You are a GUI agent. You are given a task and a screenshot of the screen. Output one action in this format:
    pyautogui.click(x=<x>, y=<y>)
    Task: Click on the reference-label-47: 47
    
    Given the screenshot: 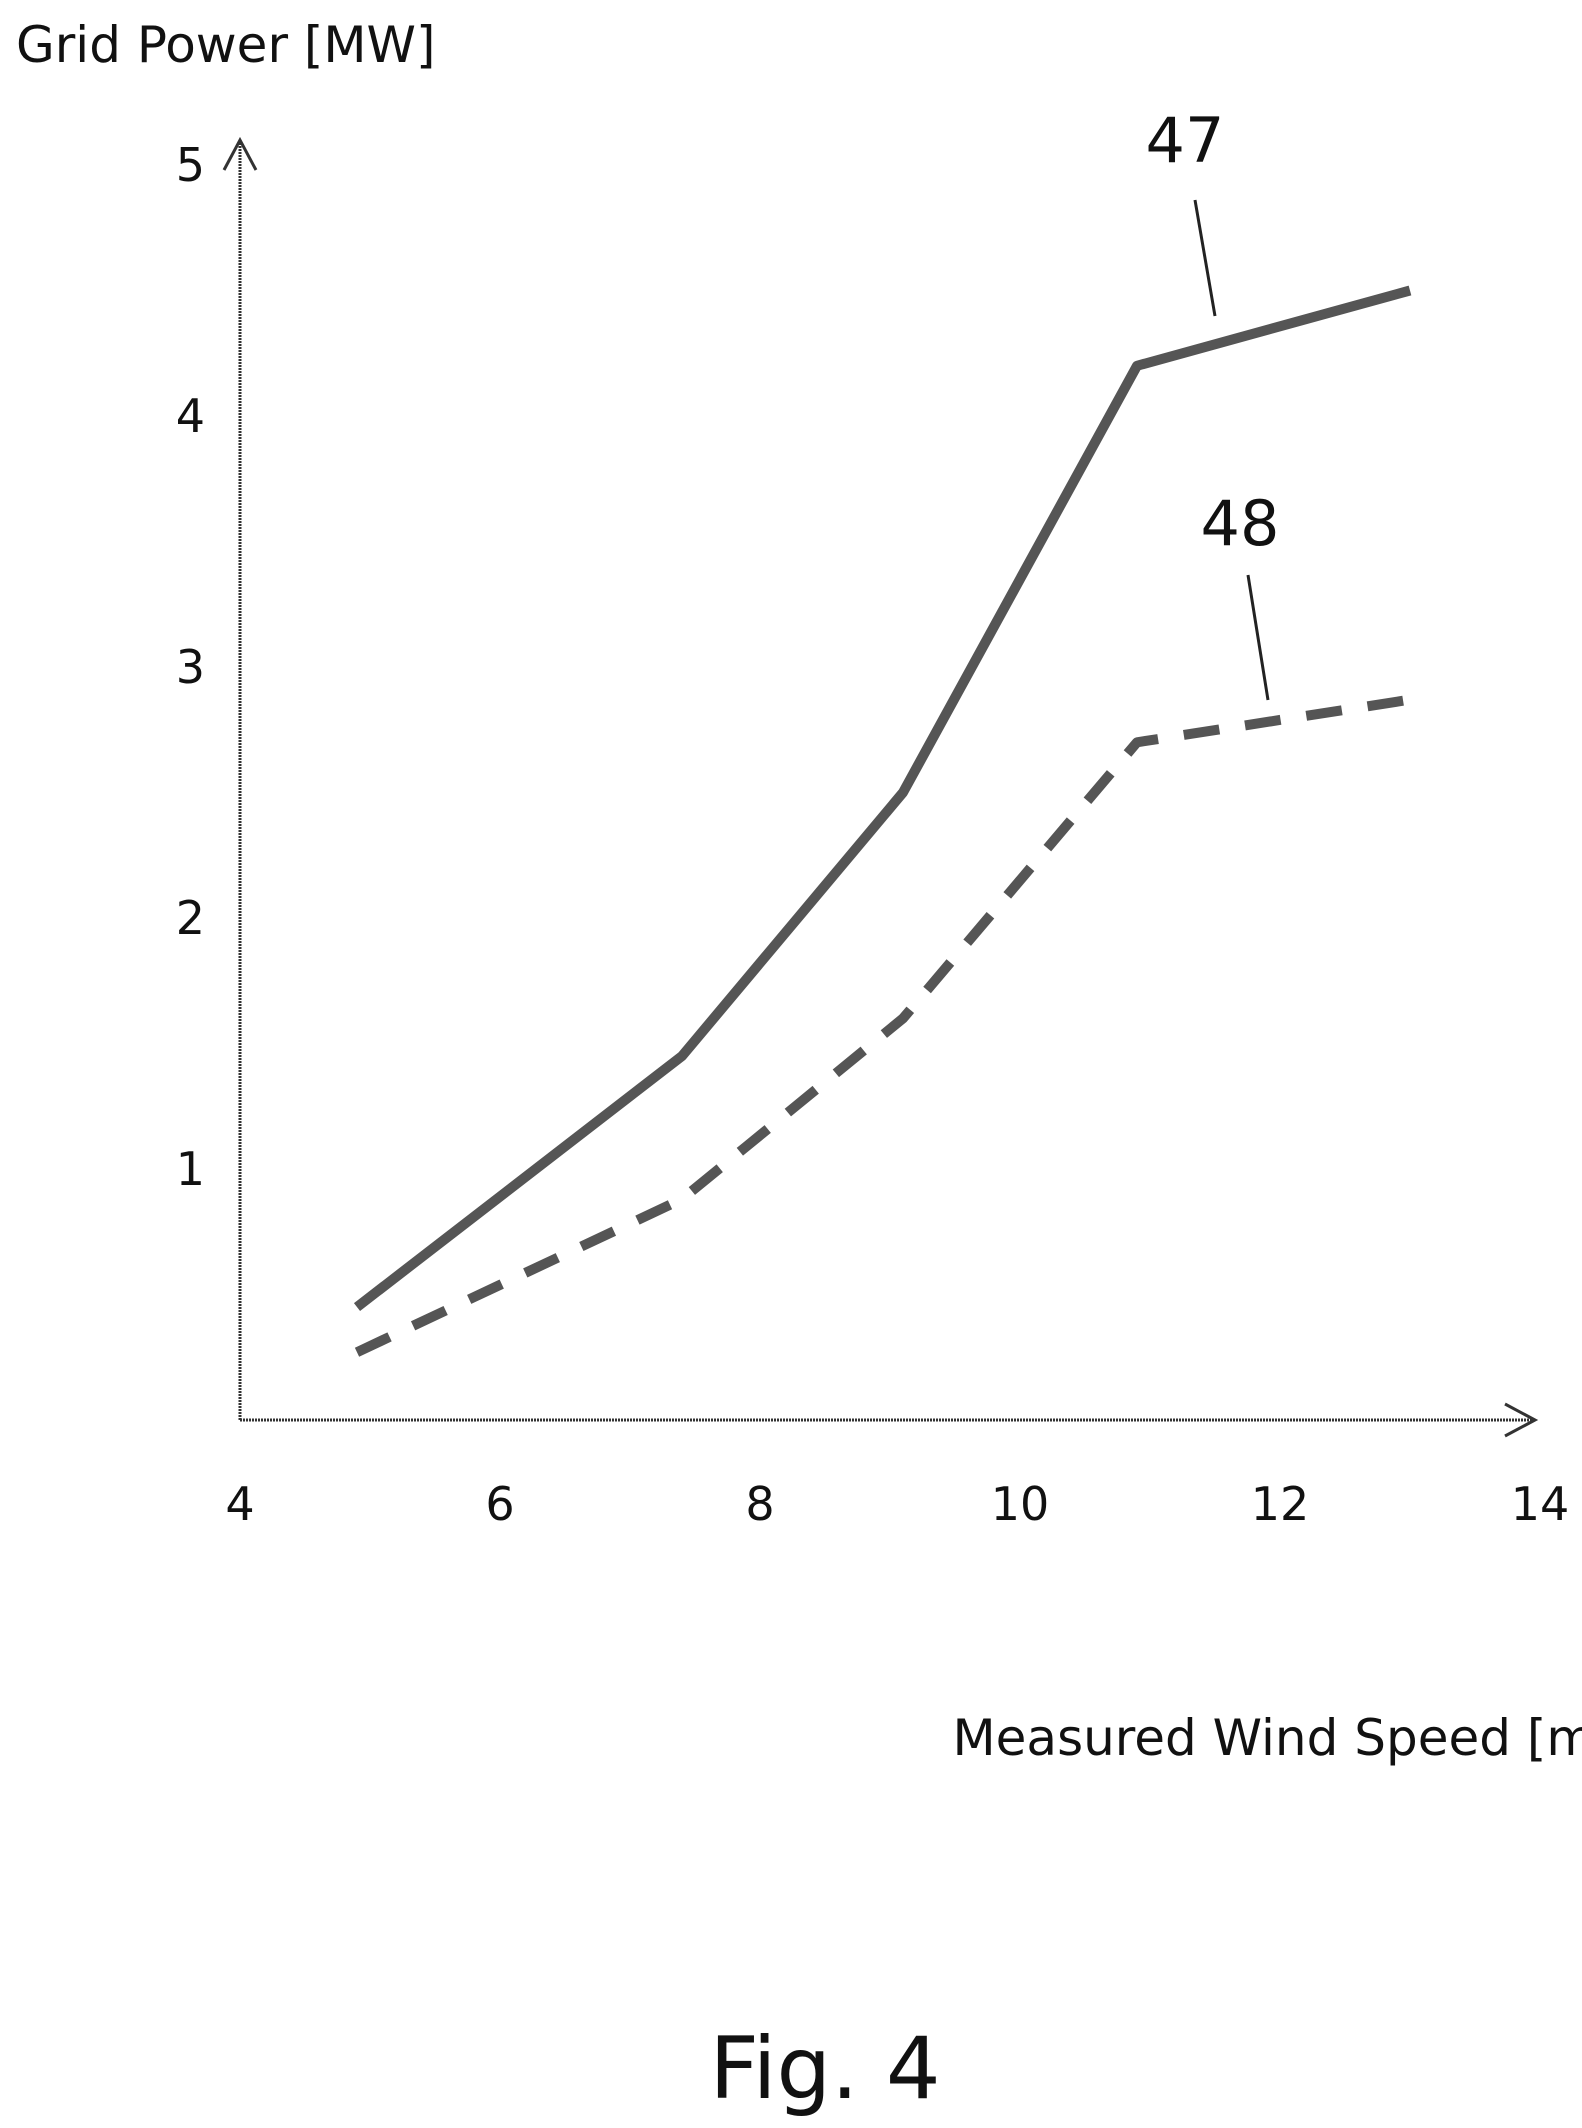 What is the action you would take?
    pyautogui.click(x=1185, y=140)
    